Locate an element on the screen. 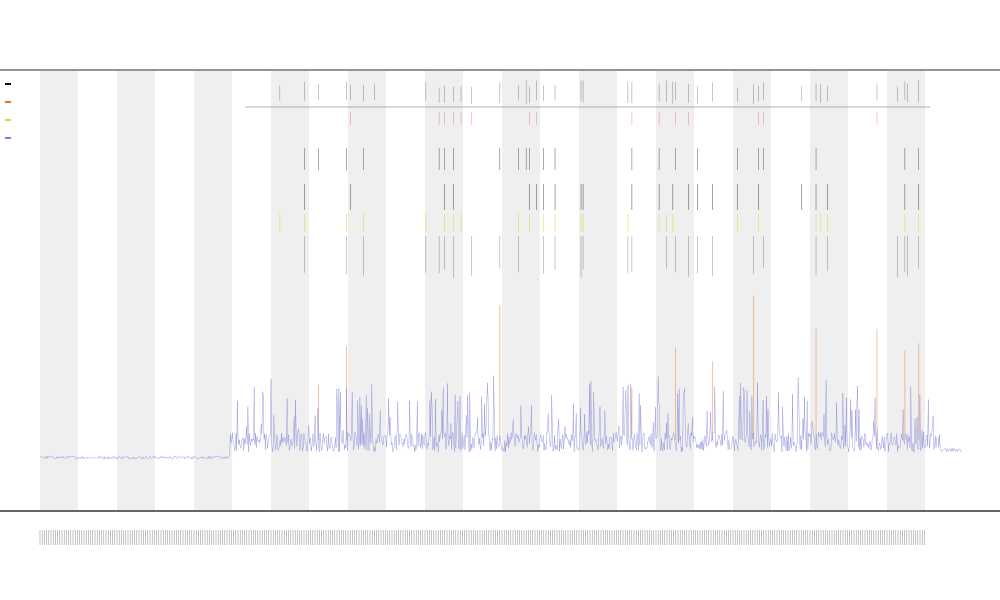 This screenshot has width=1000, height=600. yellow-event-ticks is located at coordinates (599, 223).